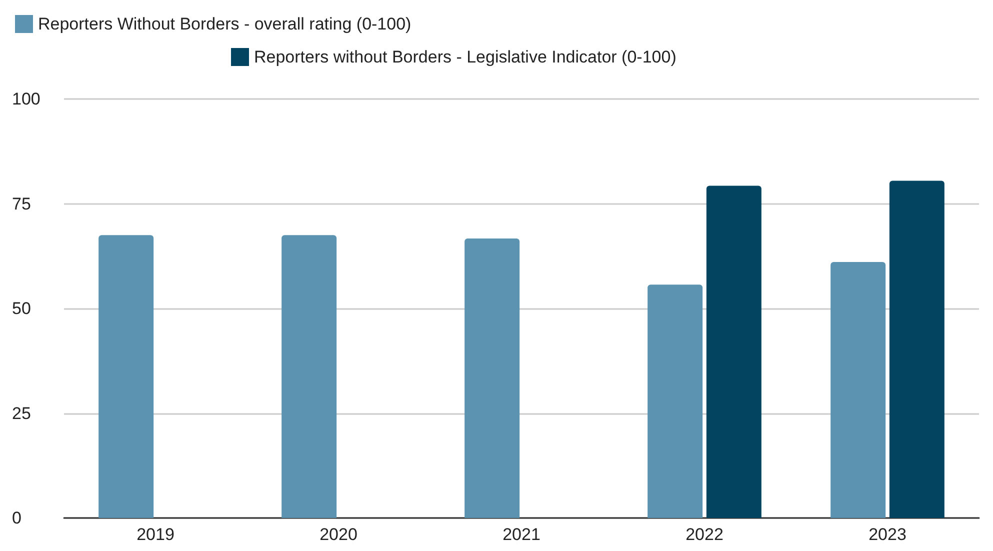 This screenshot has height=551, width=993. Describe the element at coordinates (887, 534) in the screenshot. I see `x-tick-label: 2023` at that location.